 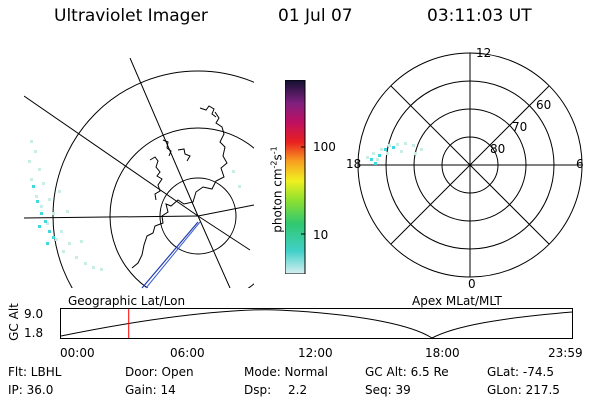 What do you see at coordinates (580, 164) in the screenshot?
I see `mlt-label-6: 6` at bounding box center [580, 164].